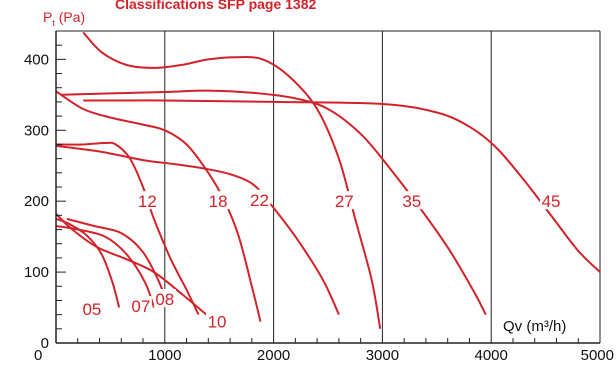  Describe the element at coordinates (36, 59) in the screenshot. I see `y-tick-label-400: 400` at that location.